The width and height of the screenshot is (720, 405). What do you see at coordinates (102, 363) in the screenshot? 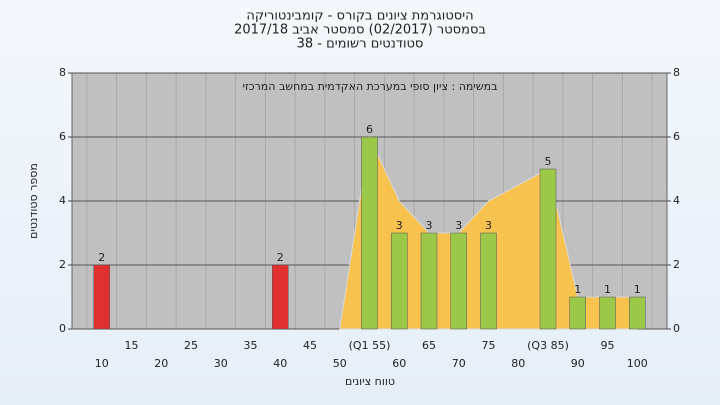
I see `x-tick-label: 10` at bounding box center [102, 363].